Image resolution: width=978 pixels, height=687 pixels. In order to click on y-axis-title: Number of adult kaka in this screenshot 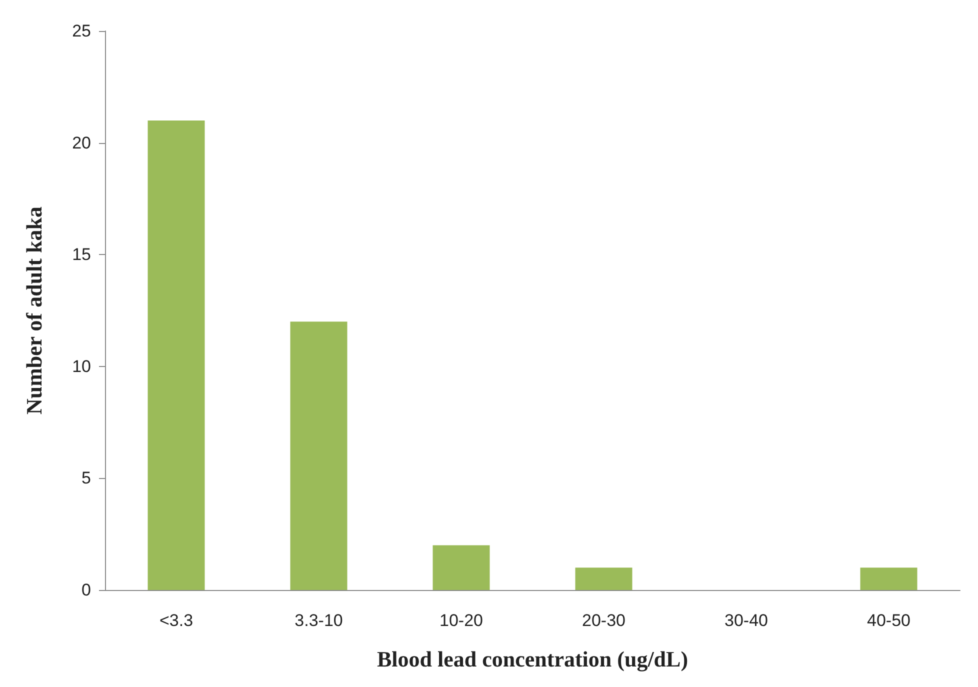, I will do `click(34, 310)`.